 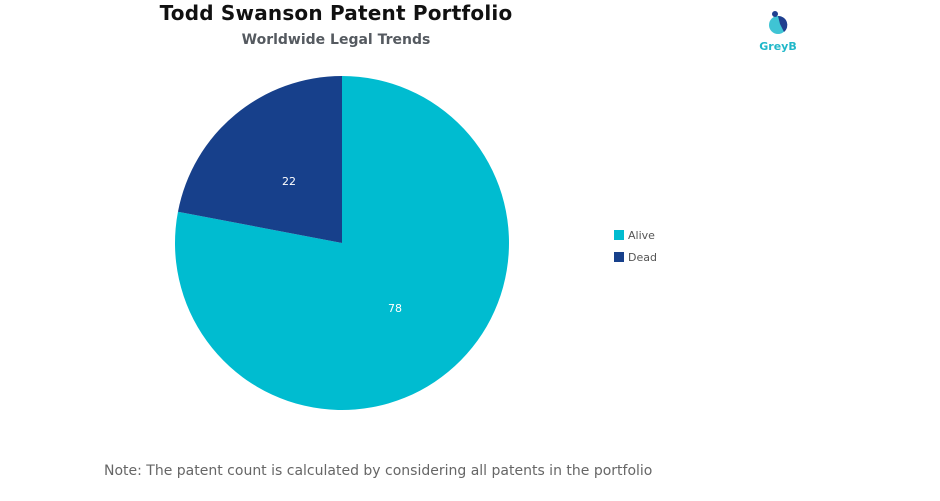 I want to click on legend-item-alive: Alive, so click(x=635, y=235).